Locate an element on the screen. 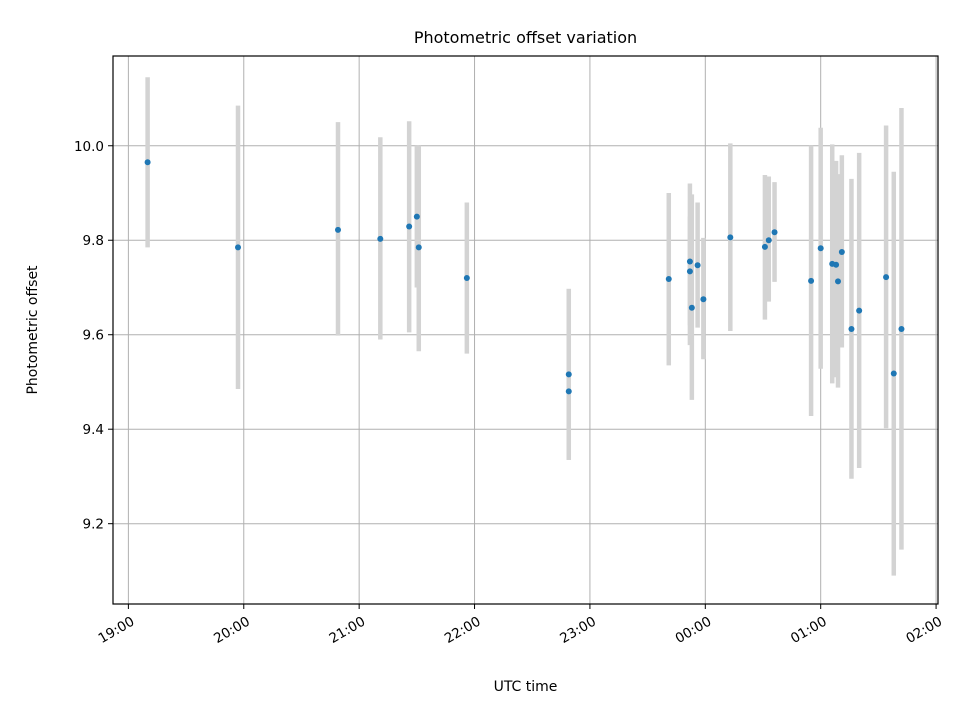  x-tick-label: 23:00 is located at coordinates (578, 630).